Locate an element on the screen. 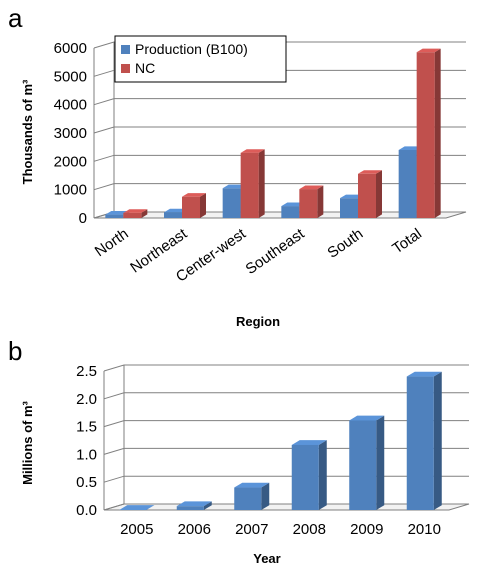  bar-nc-north is located at coordinates (135, 213).